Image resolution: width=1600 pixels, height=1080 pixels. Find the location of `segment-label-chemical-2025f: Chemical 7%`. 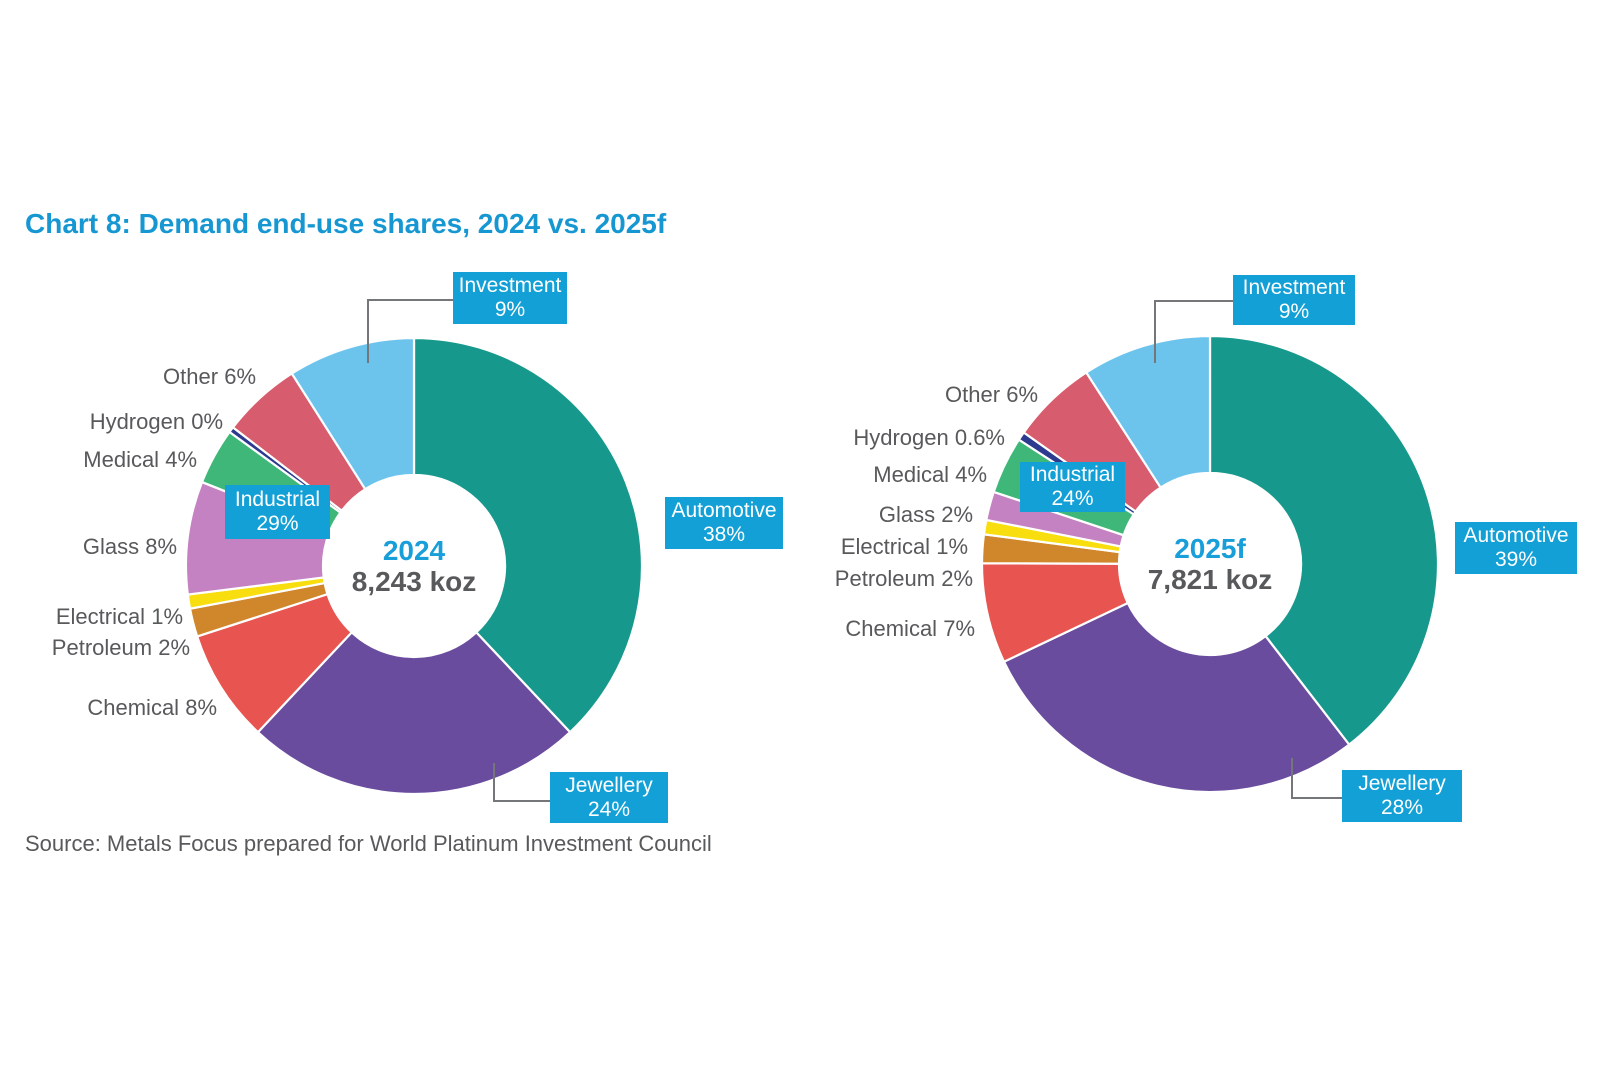

segment-label-chemical-2025f: Chemical 7% is located at coordinates (910, 629).